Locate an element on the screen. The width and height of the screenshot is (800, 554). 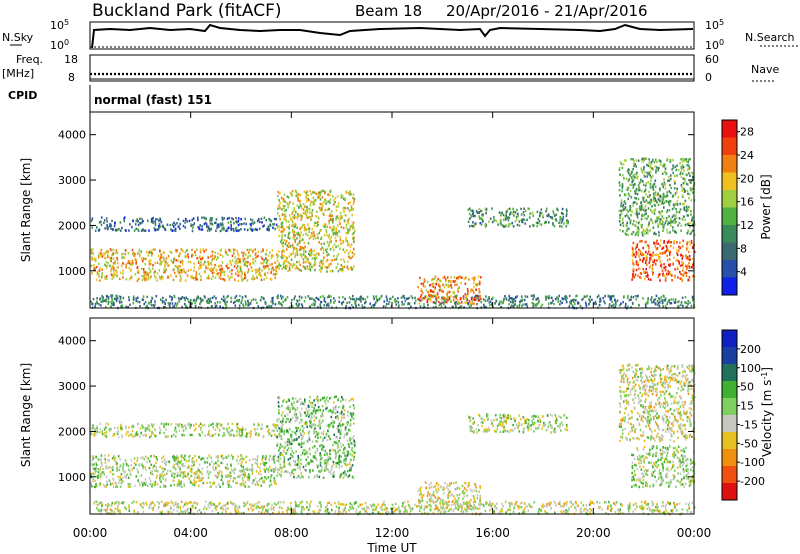
colorbar-swatch is located at coordinates (729, 129).